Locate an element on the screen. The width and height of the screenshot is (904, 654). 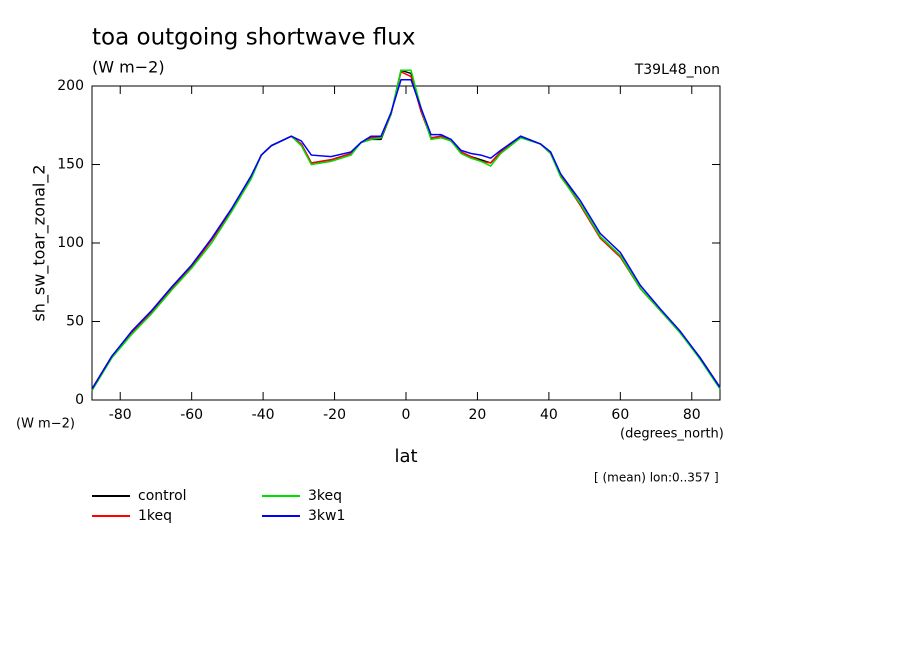
x-units: (degrees_north) is located at coordinates (672, 434).